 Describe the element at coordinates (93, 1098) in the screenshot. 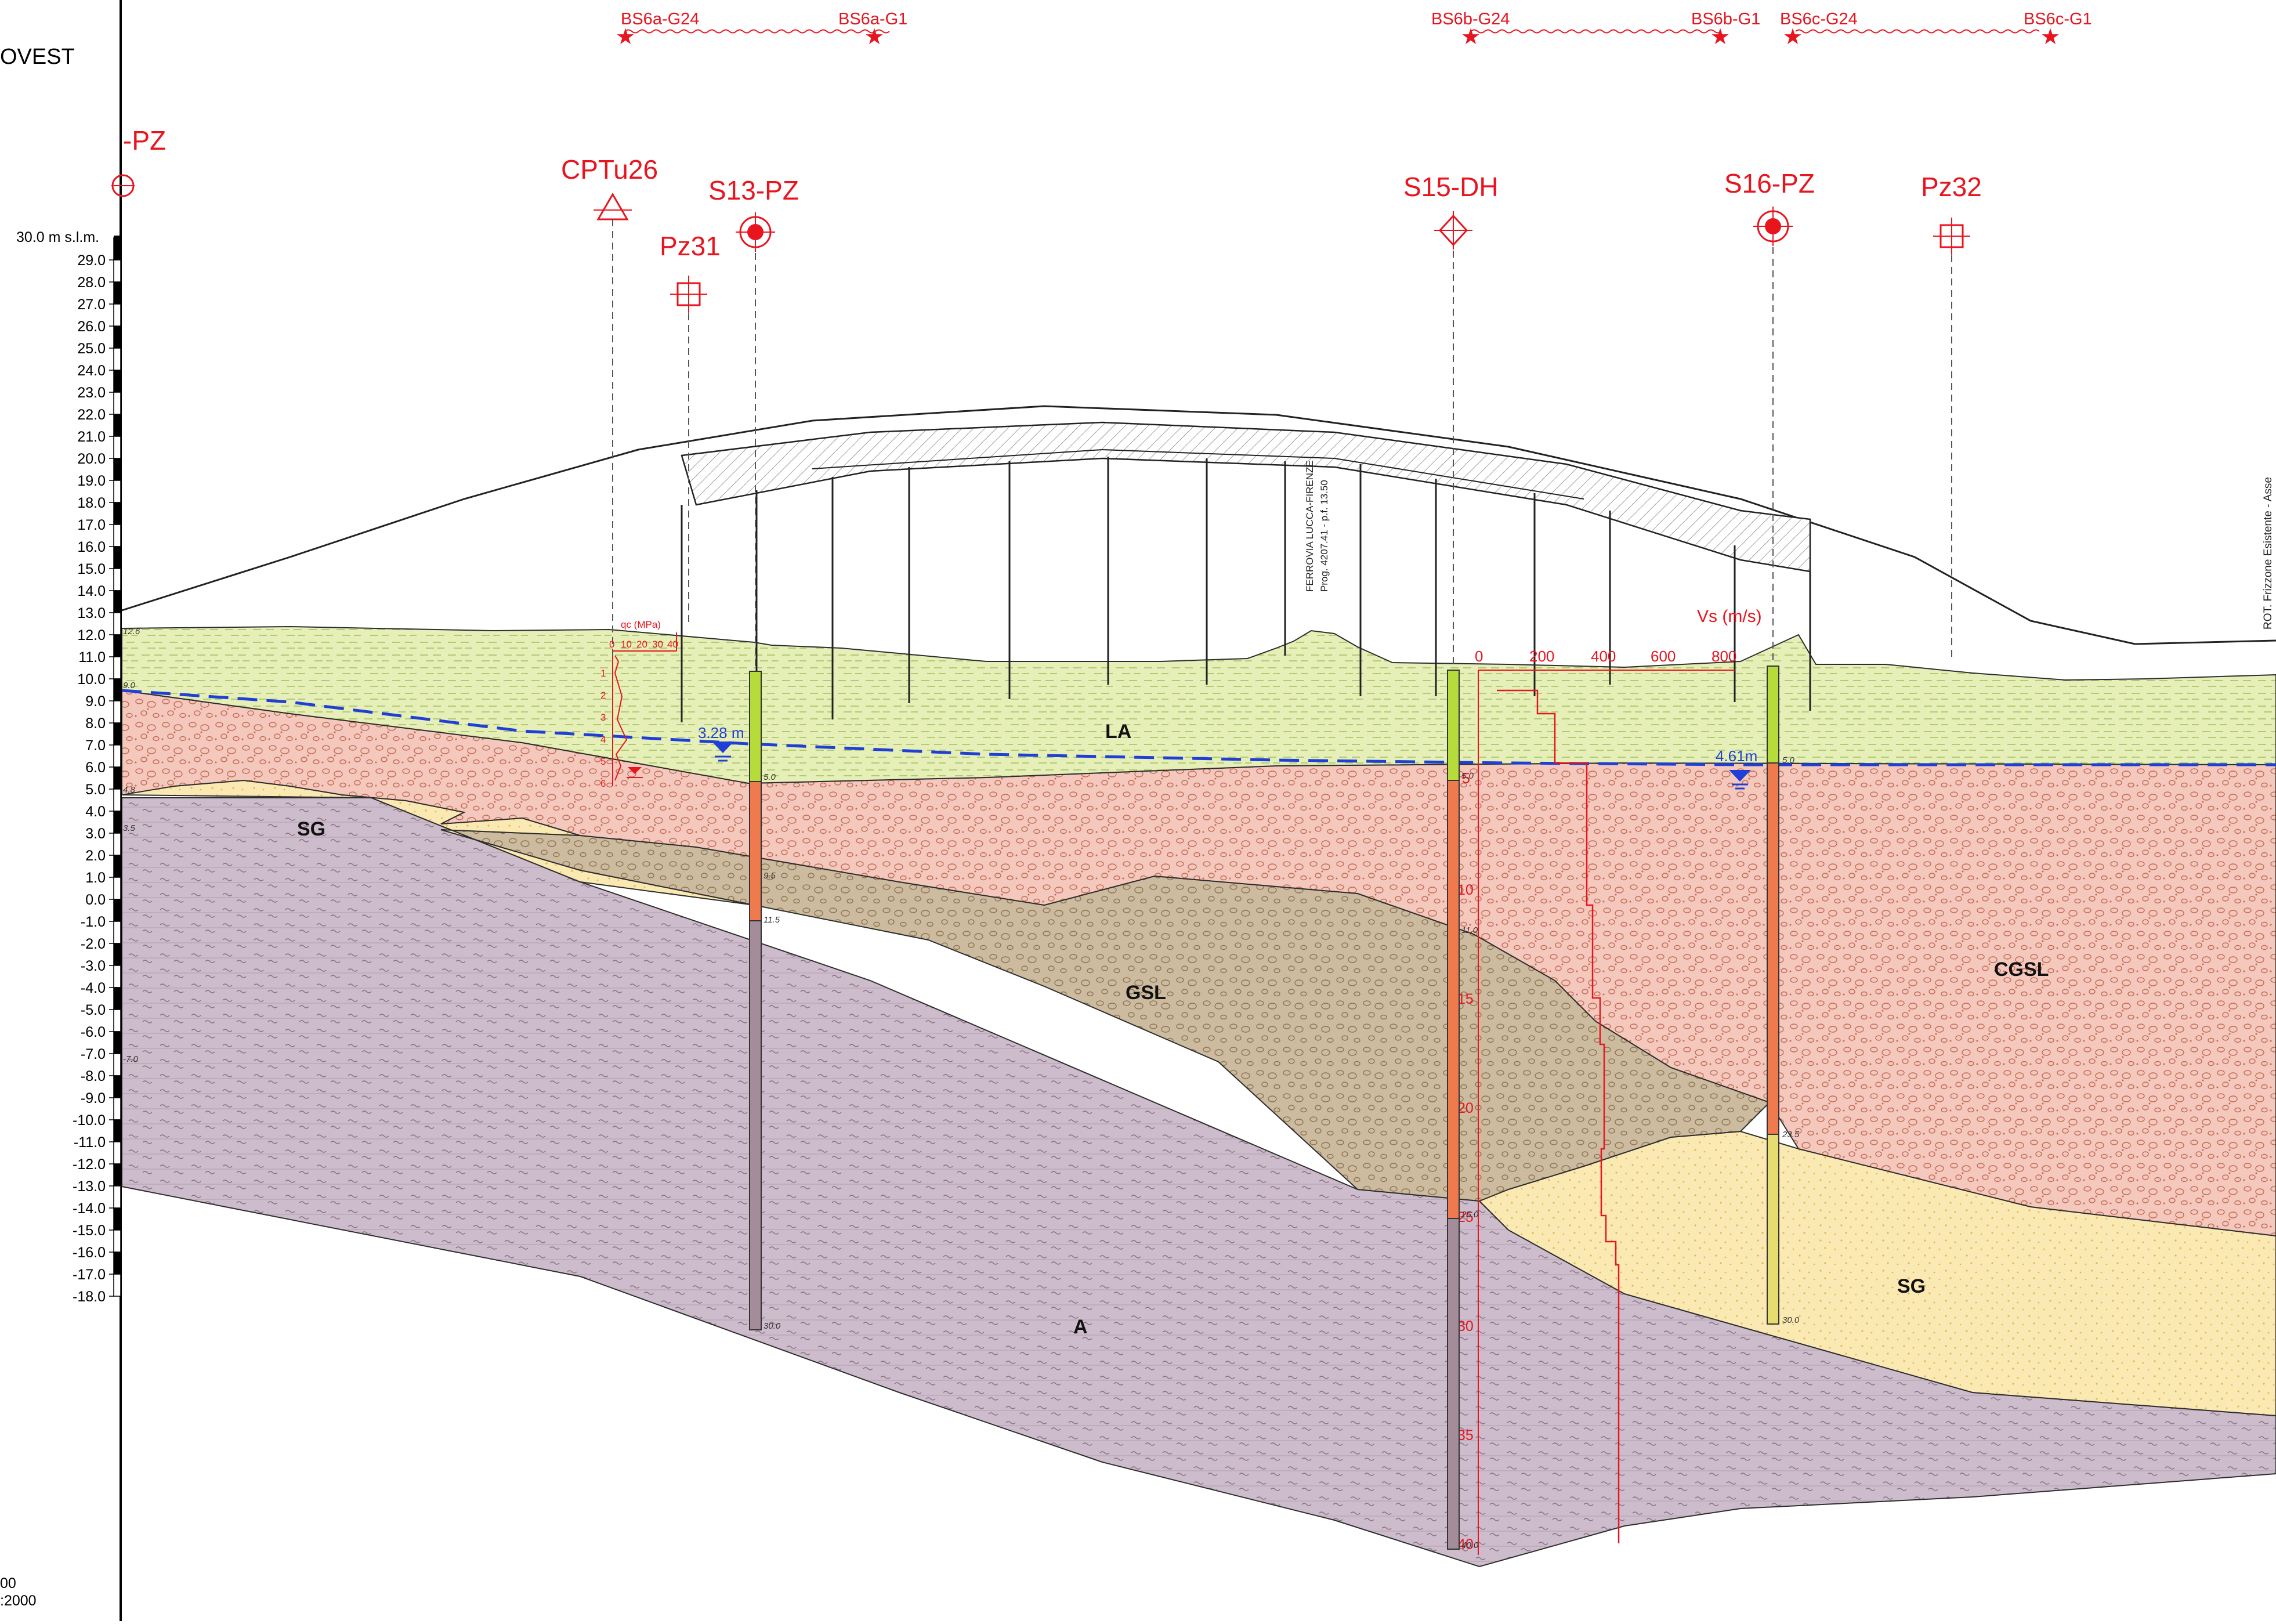

I see `elevation-tick-label: -9.0` at that location.